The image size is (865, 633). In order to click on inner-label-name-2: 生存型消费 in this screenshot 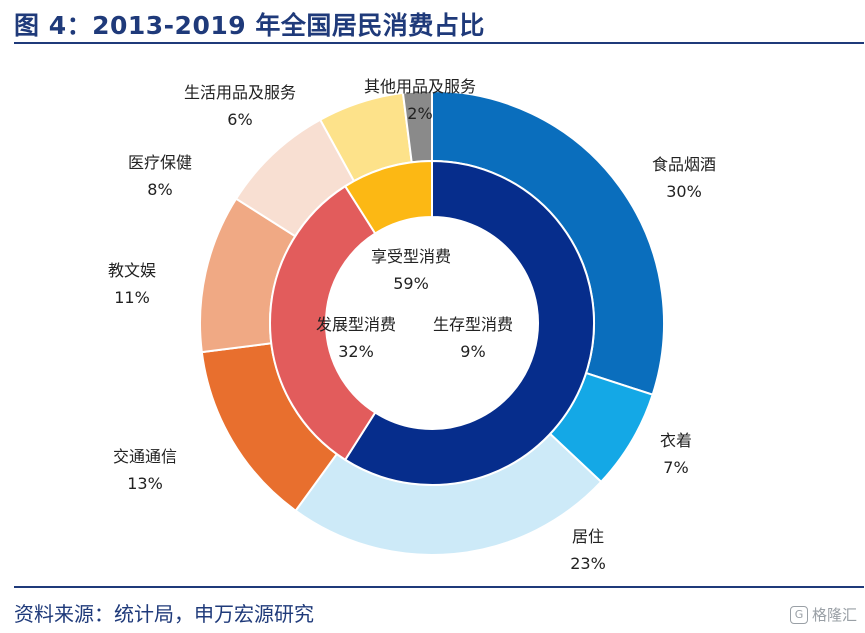, I will do `click(473, 324)`.